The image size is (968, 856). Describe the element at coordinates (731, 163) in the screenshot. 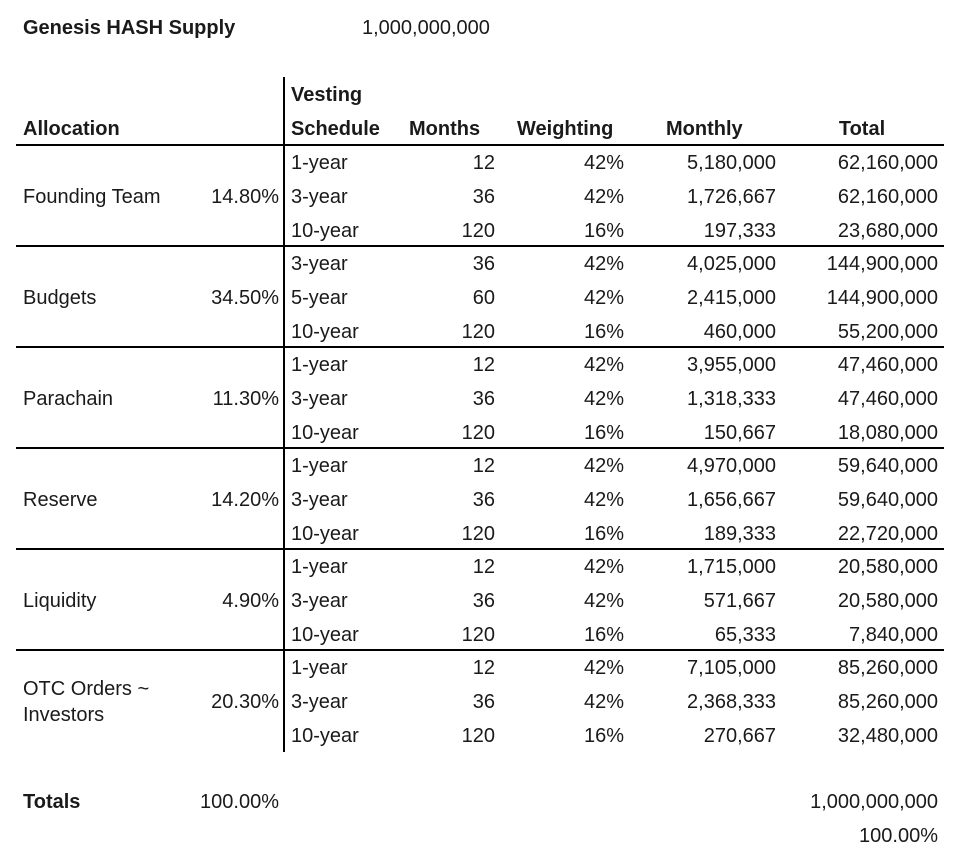

I see `monthly-cell: 5,180,000` at that location.